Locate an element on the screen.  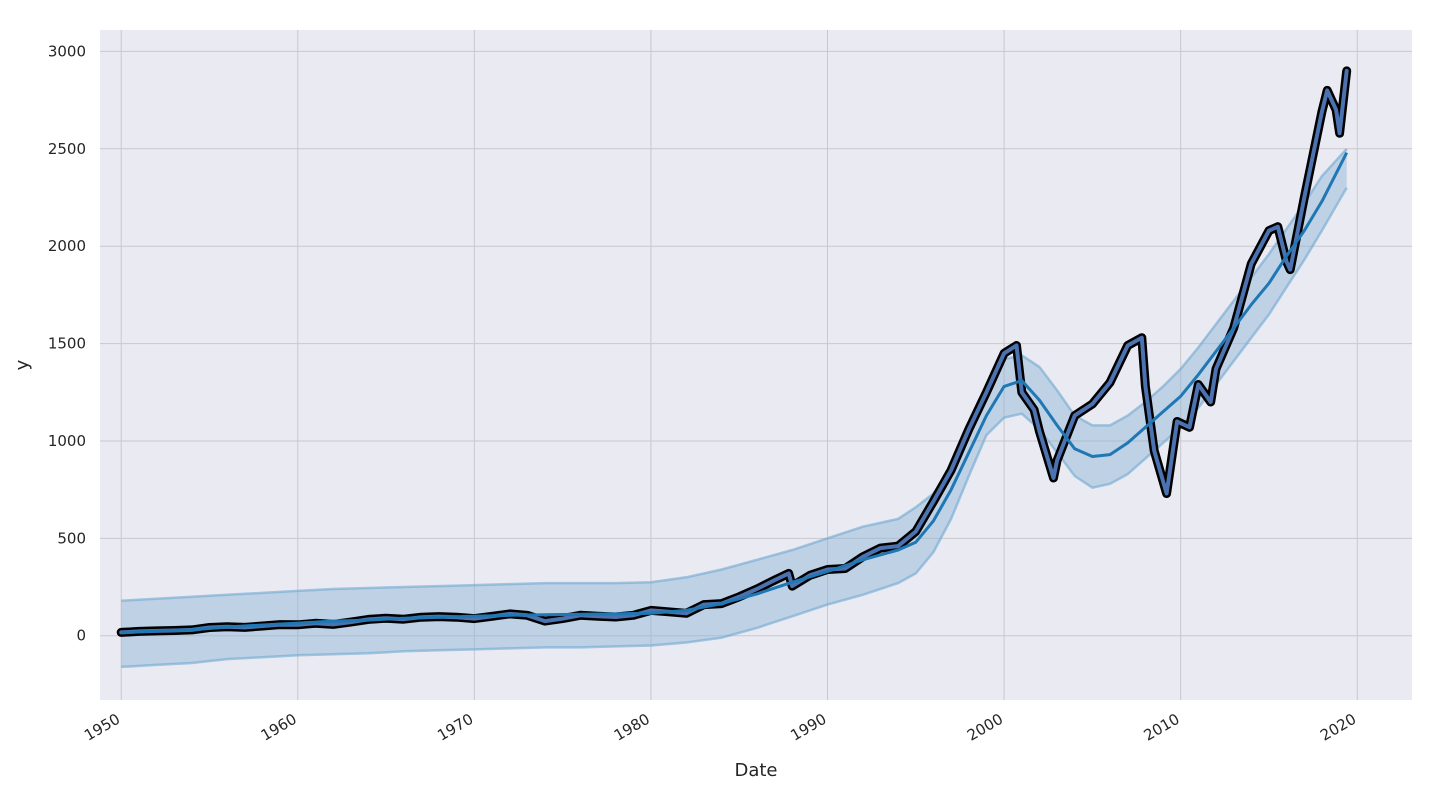
x-tick-label: 2010 is located at coordinates (1162, 727).